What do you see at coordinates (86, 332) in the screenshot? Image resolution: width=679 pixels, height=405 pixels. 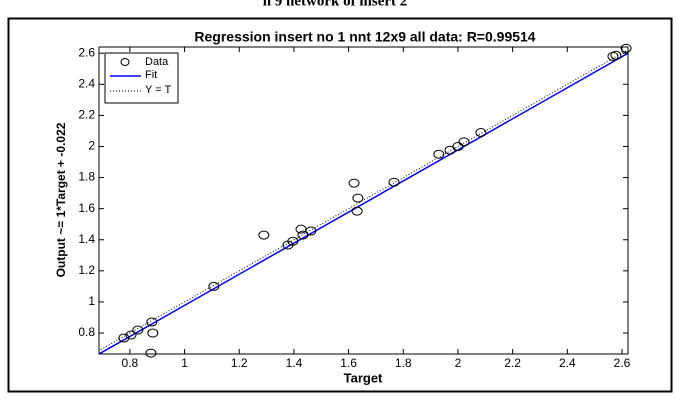 I see `y-tick-label: 0.8` at bounding box center [86, 332].